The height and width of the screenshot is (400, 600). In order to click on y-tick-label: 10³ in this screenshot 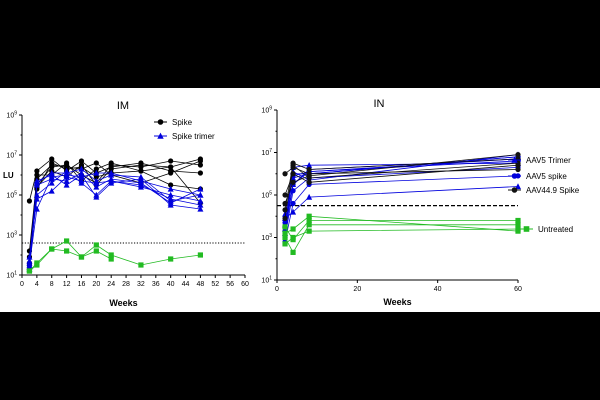, I will do `click(11, 235)`.